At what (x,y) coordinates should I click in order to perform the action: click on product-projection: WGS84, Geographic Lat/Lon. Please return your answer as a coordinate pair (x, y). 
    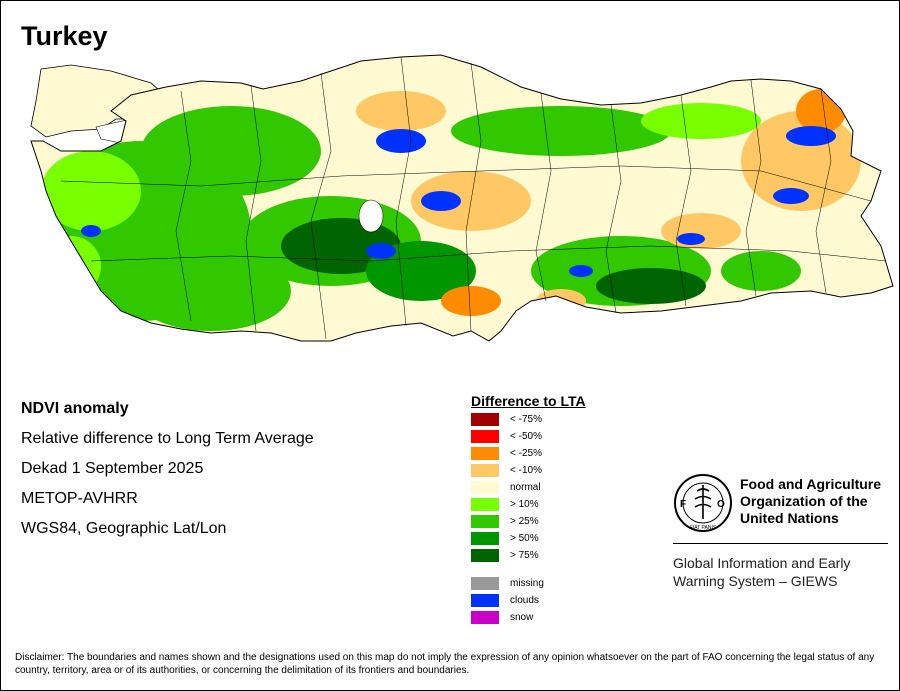
    Looking at the image, I should click on (124, 528).